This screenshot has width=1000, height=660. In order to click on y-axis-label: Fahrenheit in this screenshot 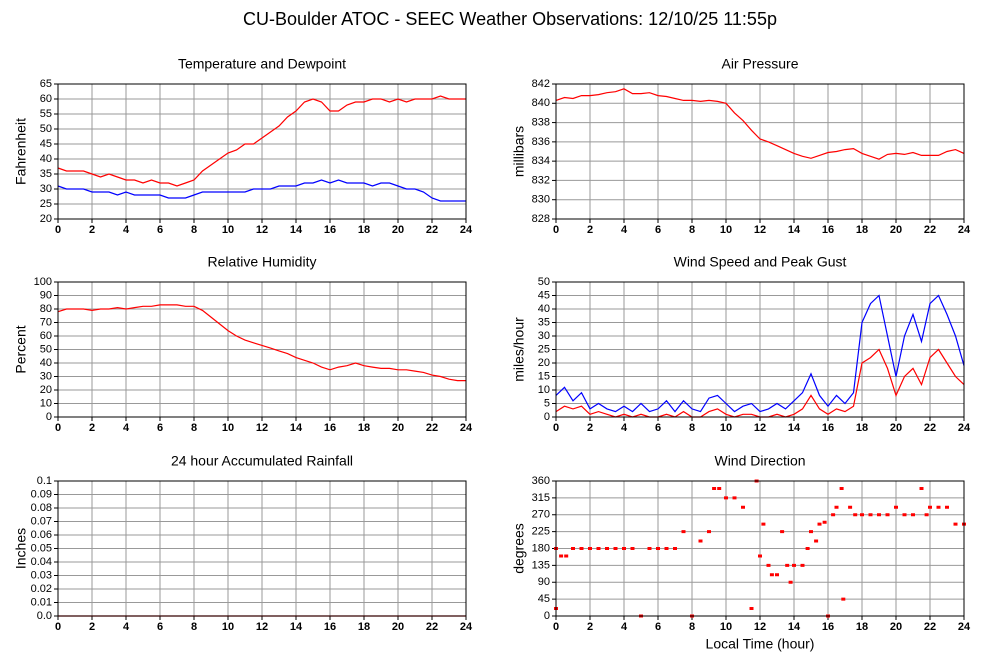, I will do `click(21, 151)`.